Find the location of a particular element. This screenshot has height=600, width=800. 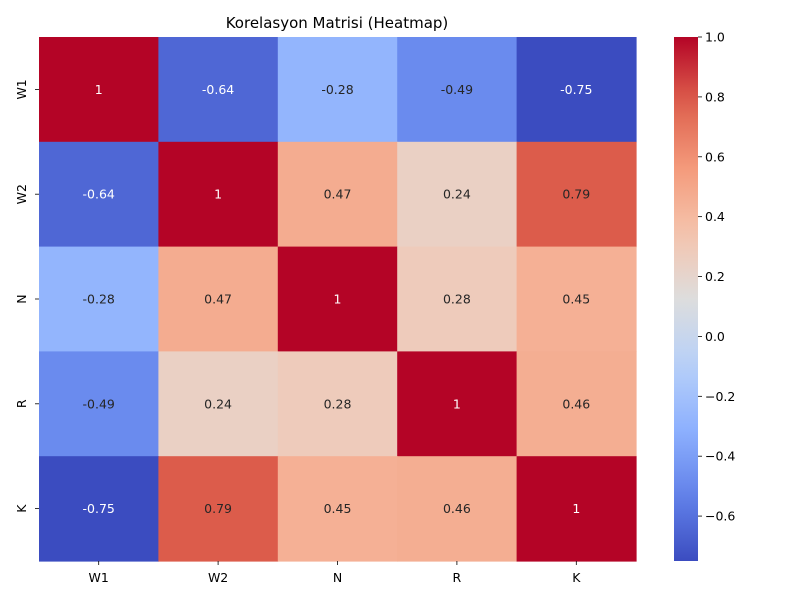

x-axis: W1 W2 N R K is located at coordinates (335, 573).